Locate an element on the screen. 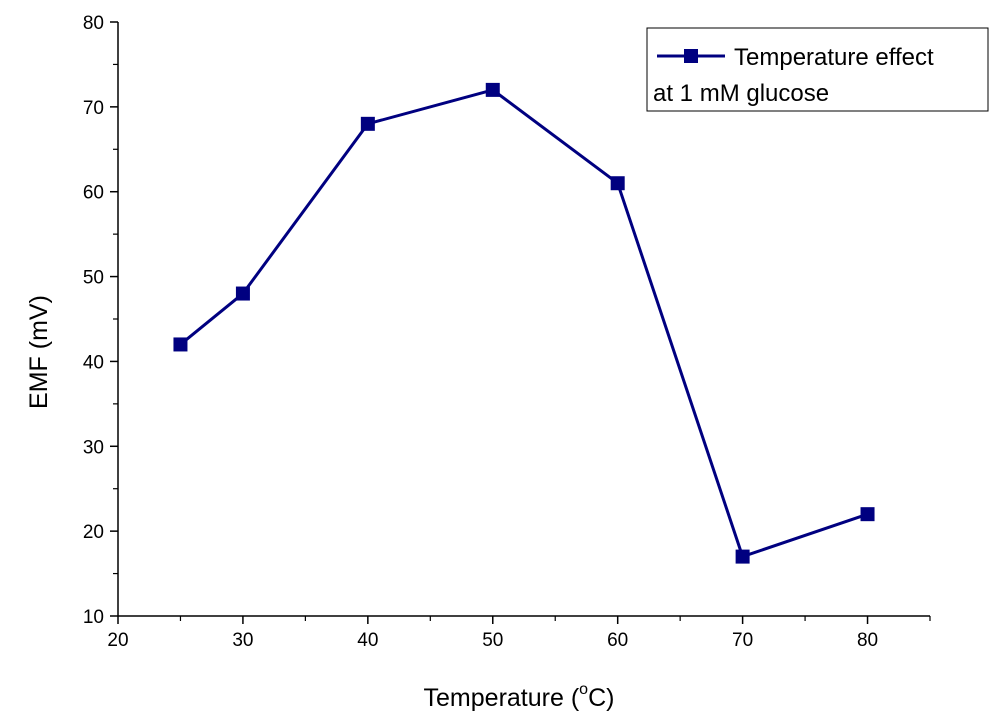 The image size is (1000, 720). y-tick-label: 80 is located at coordinates (93, 23).